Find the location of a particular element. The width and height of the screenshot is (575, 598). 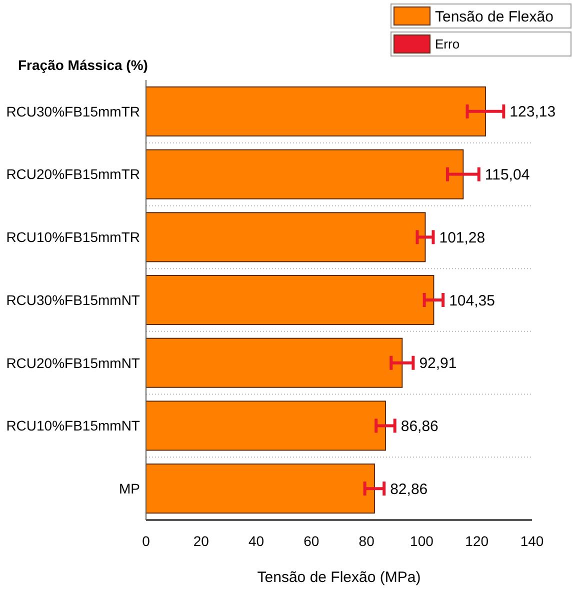

x-tick-label: 120 is located at coordinates (477, 541).